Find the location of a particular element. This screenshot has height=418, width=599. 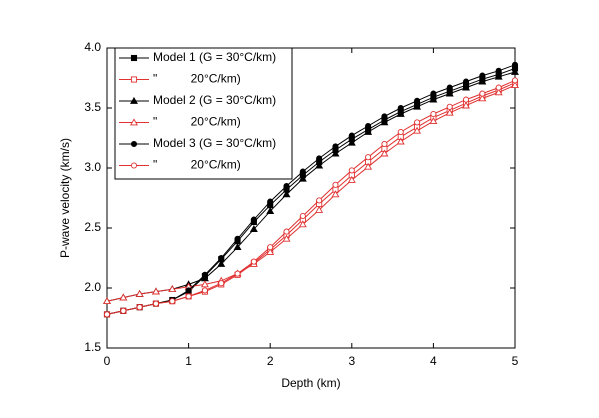

x-tick-label: 2 is located at coordinates (270, 361).